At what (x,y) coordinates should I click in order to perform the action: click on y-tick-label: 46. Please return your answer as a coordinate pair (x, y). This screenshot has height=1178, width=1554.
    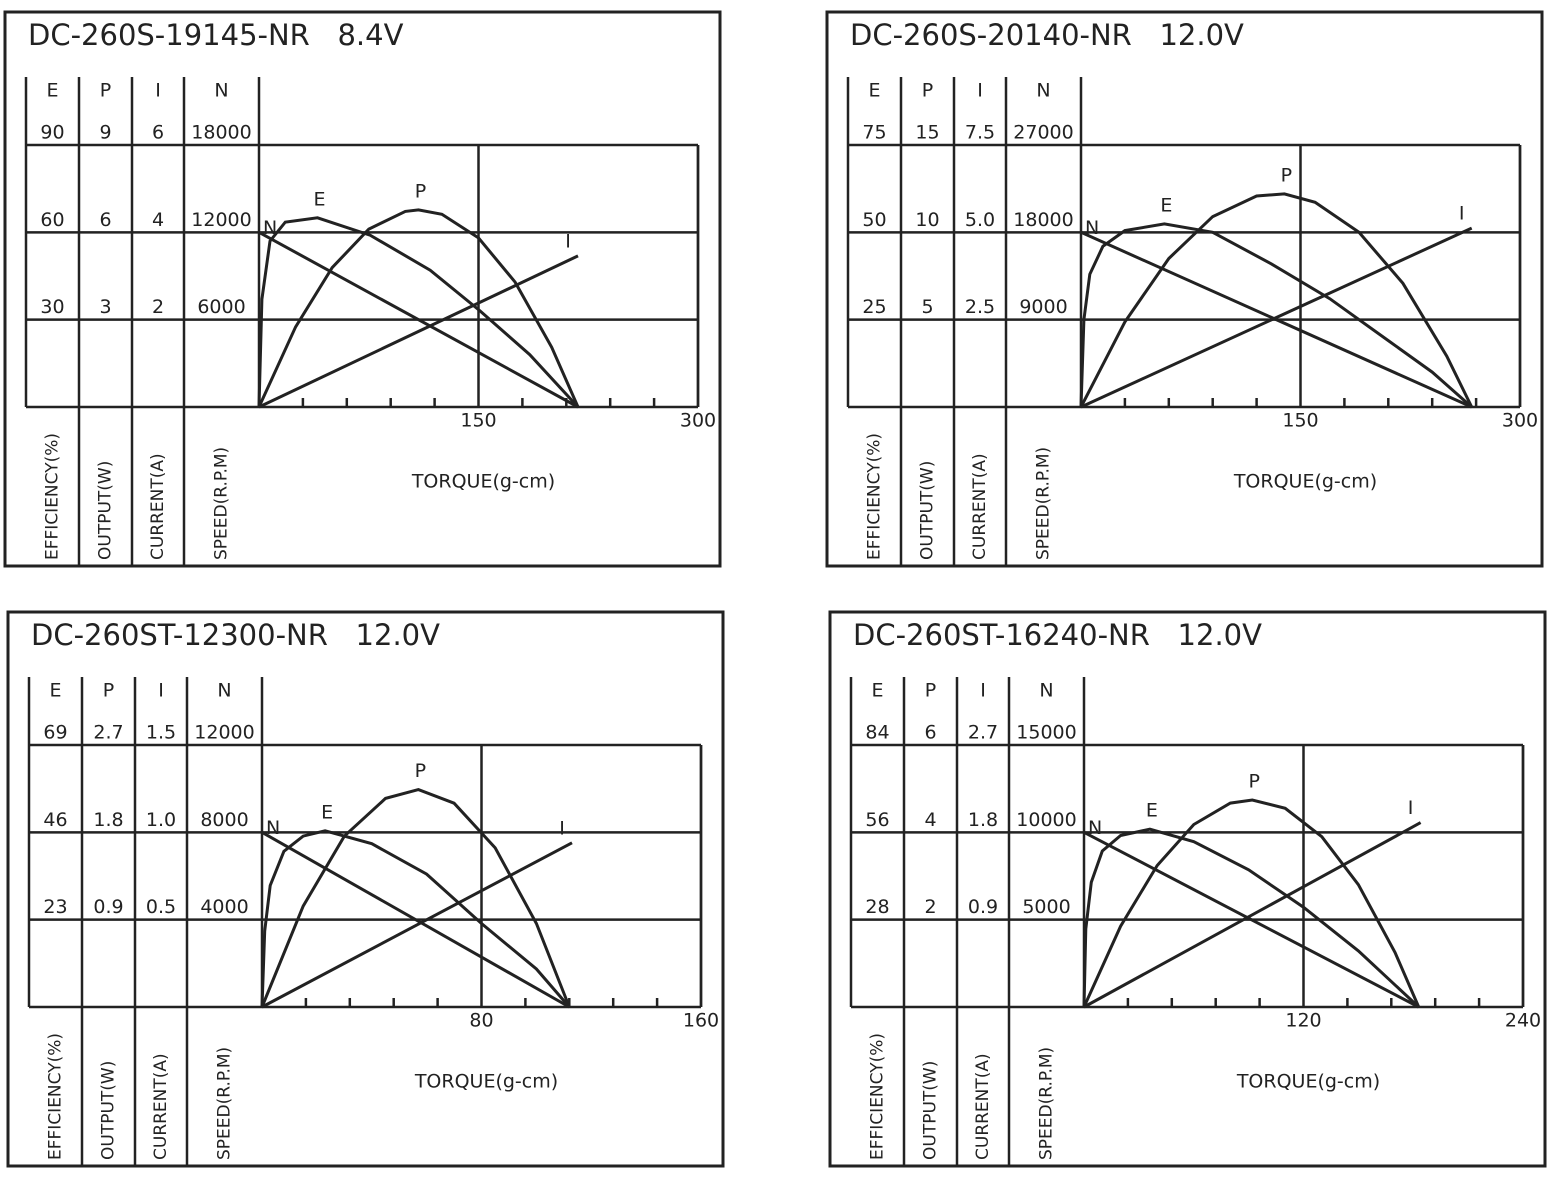
    Looking at the image, I should click on (55, 820).